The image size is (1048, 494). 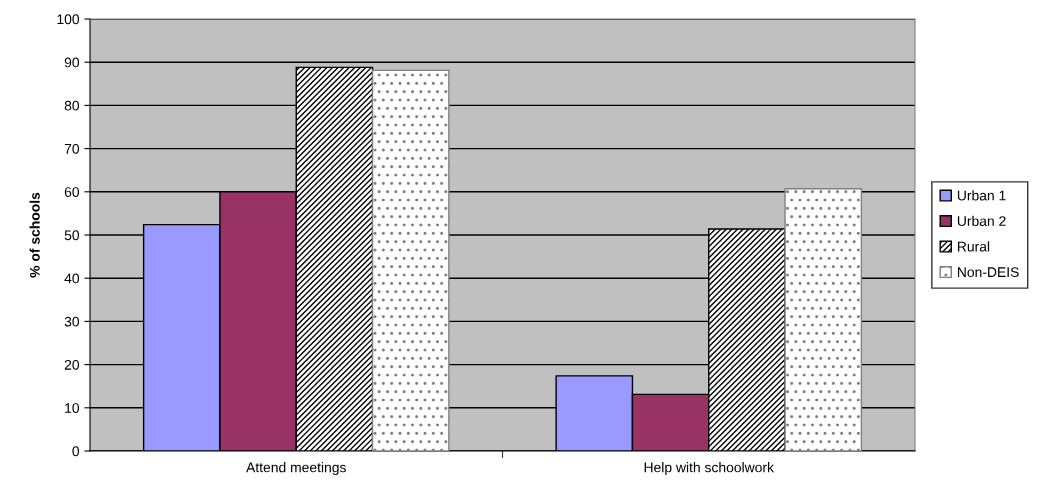 I want to click on y-tick-label: 50, so click(x=72, y=235).